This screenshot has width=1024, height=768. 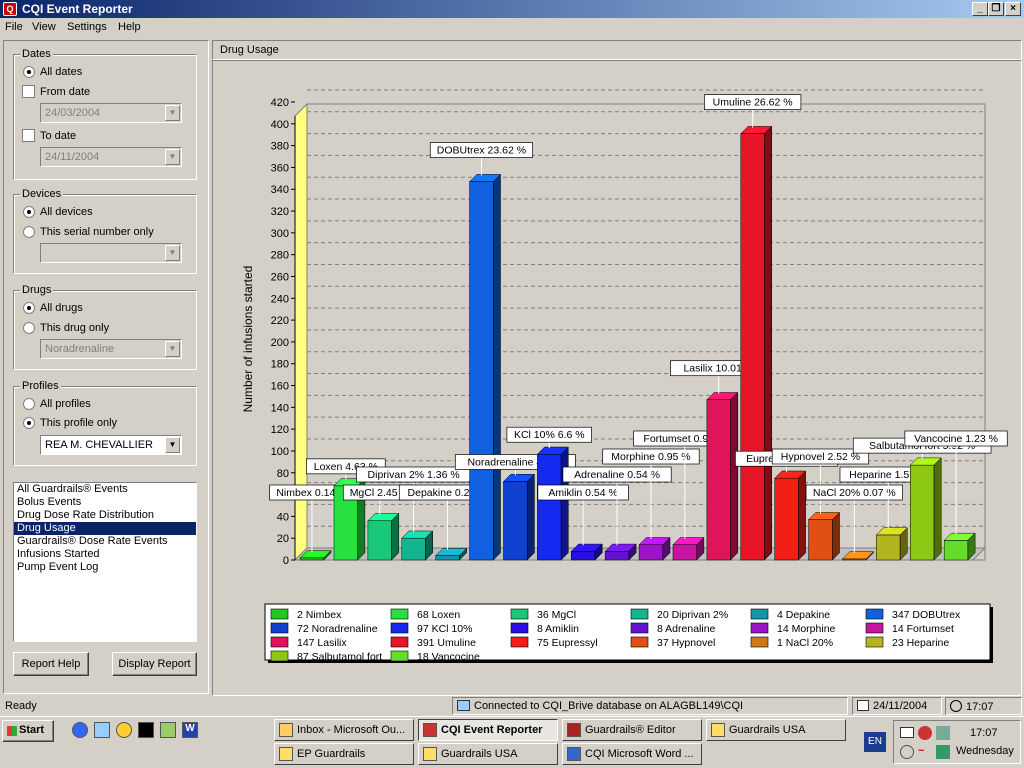 What do you see at coordinates (582, 493) in the screenshot?
I see `data-label: Amiklin 0.54 %` at bounding box center [582, 493].